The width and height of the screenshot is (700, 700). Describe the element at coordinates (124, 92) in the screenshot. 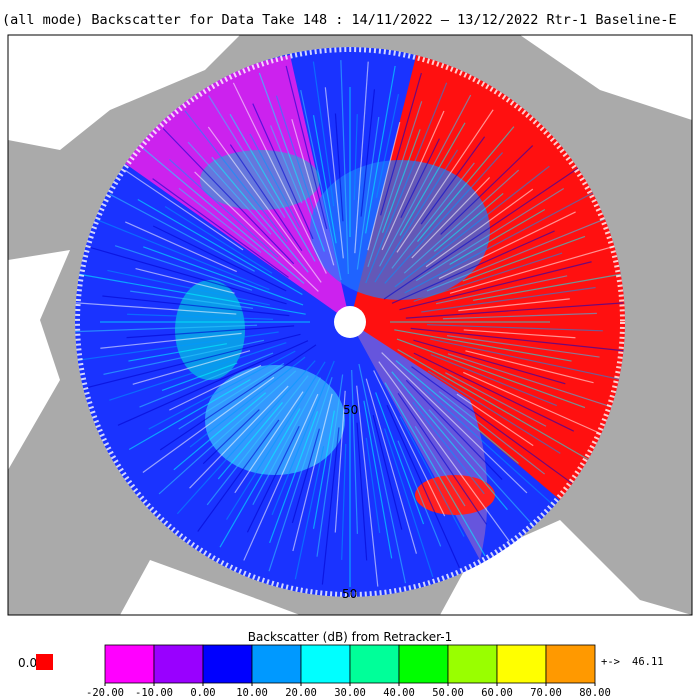

I see `ocean` at that location.